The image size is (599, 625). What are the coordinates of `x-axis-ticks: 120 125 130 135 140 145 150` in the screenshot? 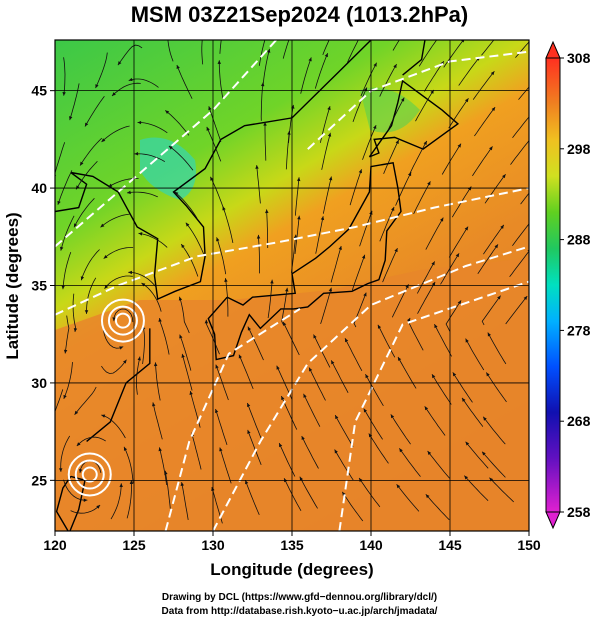 It's located at (292, 542).